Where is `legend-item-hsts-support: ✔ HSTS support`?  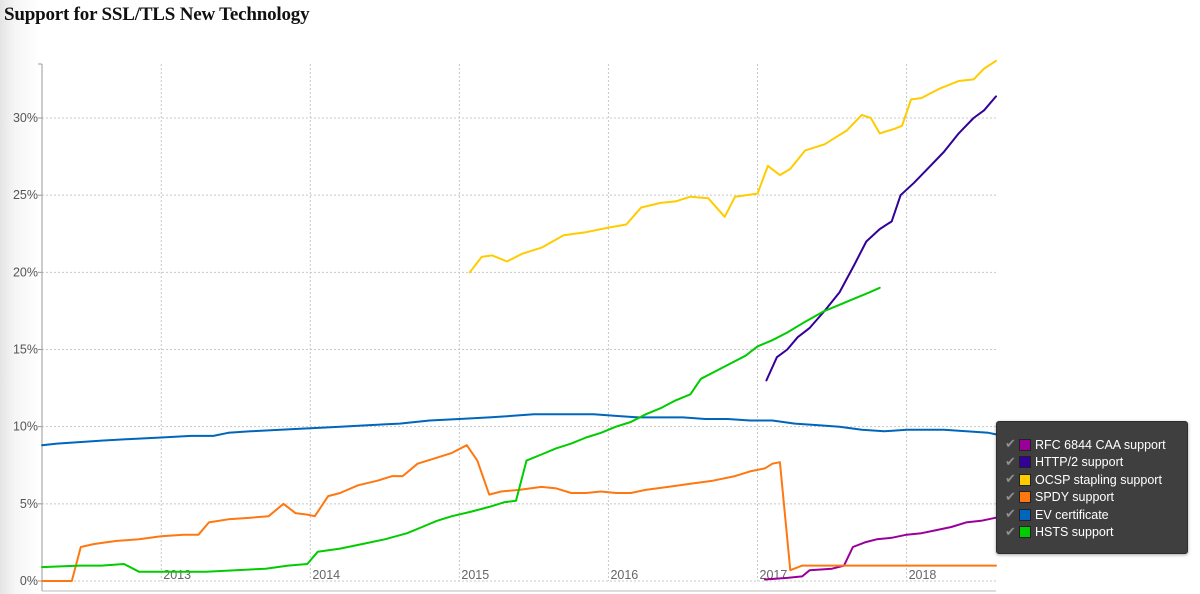
legend-item-hsts-support: ✔ HSTS support is located at coordinates (1092, 533).